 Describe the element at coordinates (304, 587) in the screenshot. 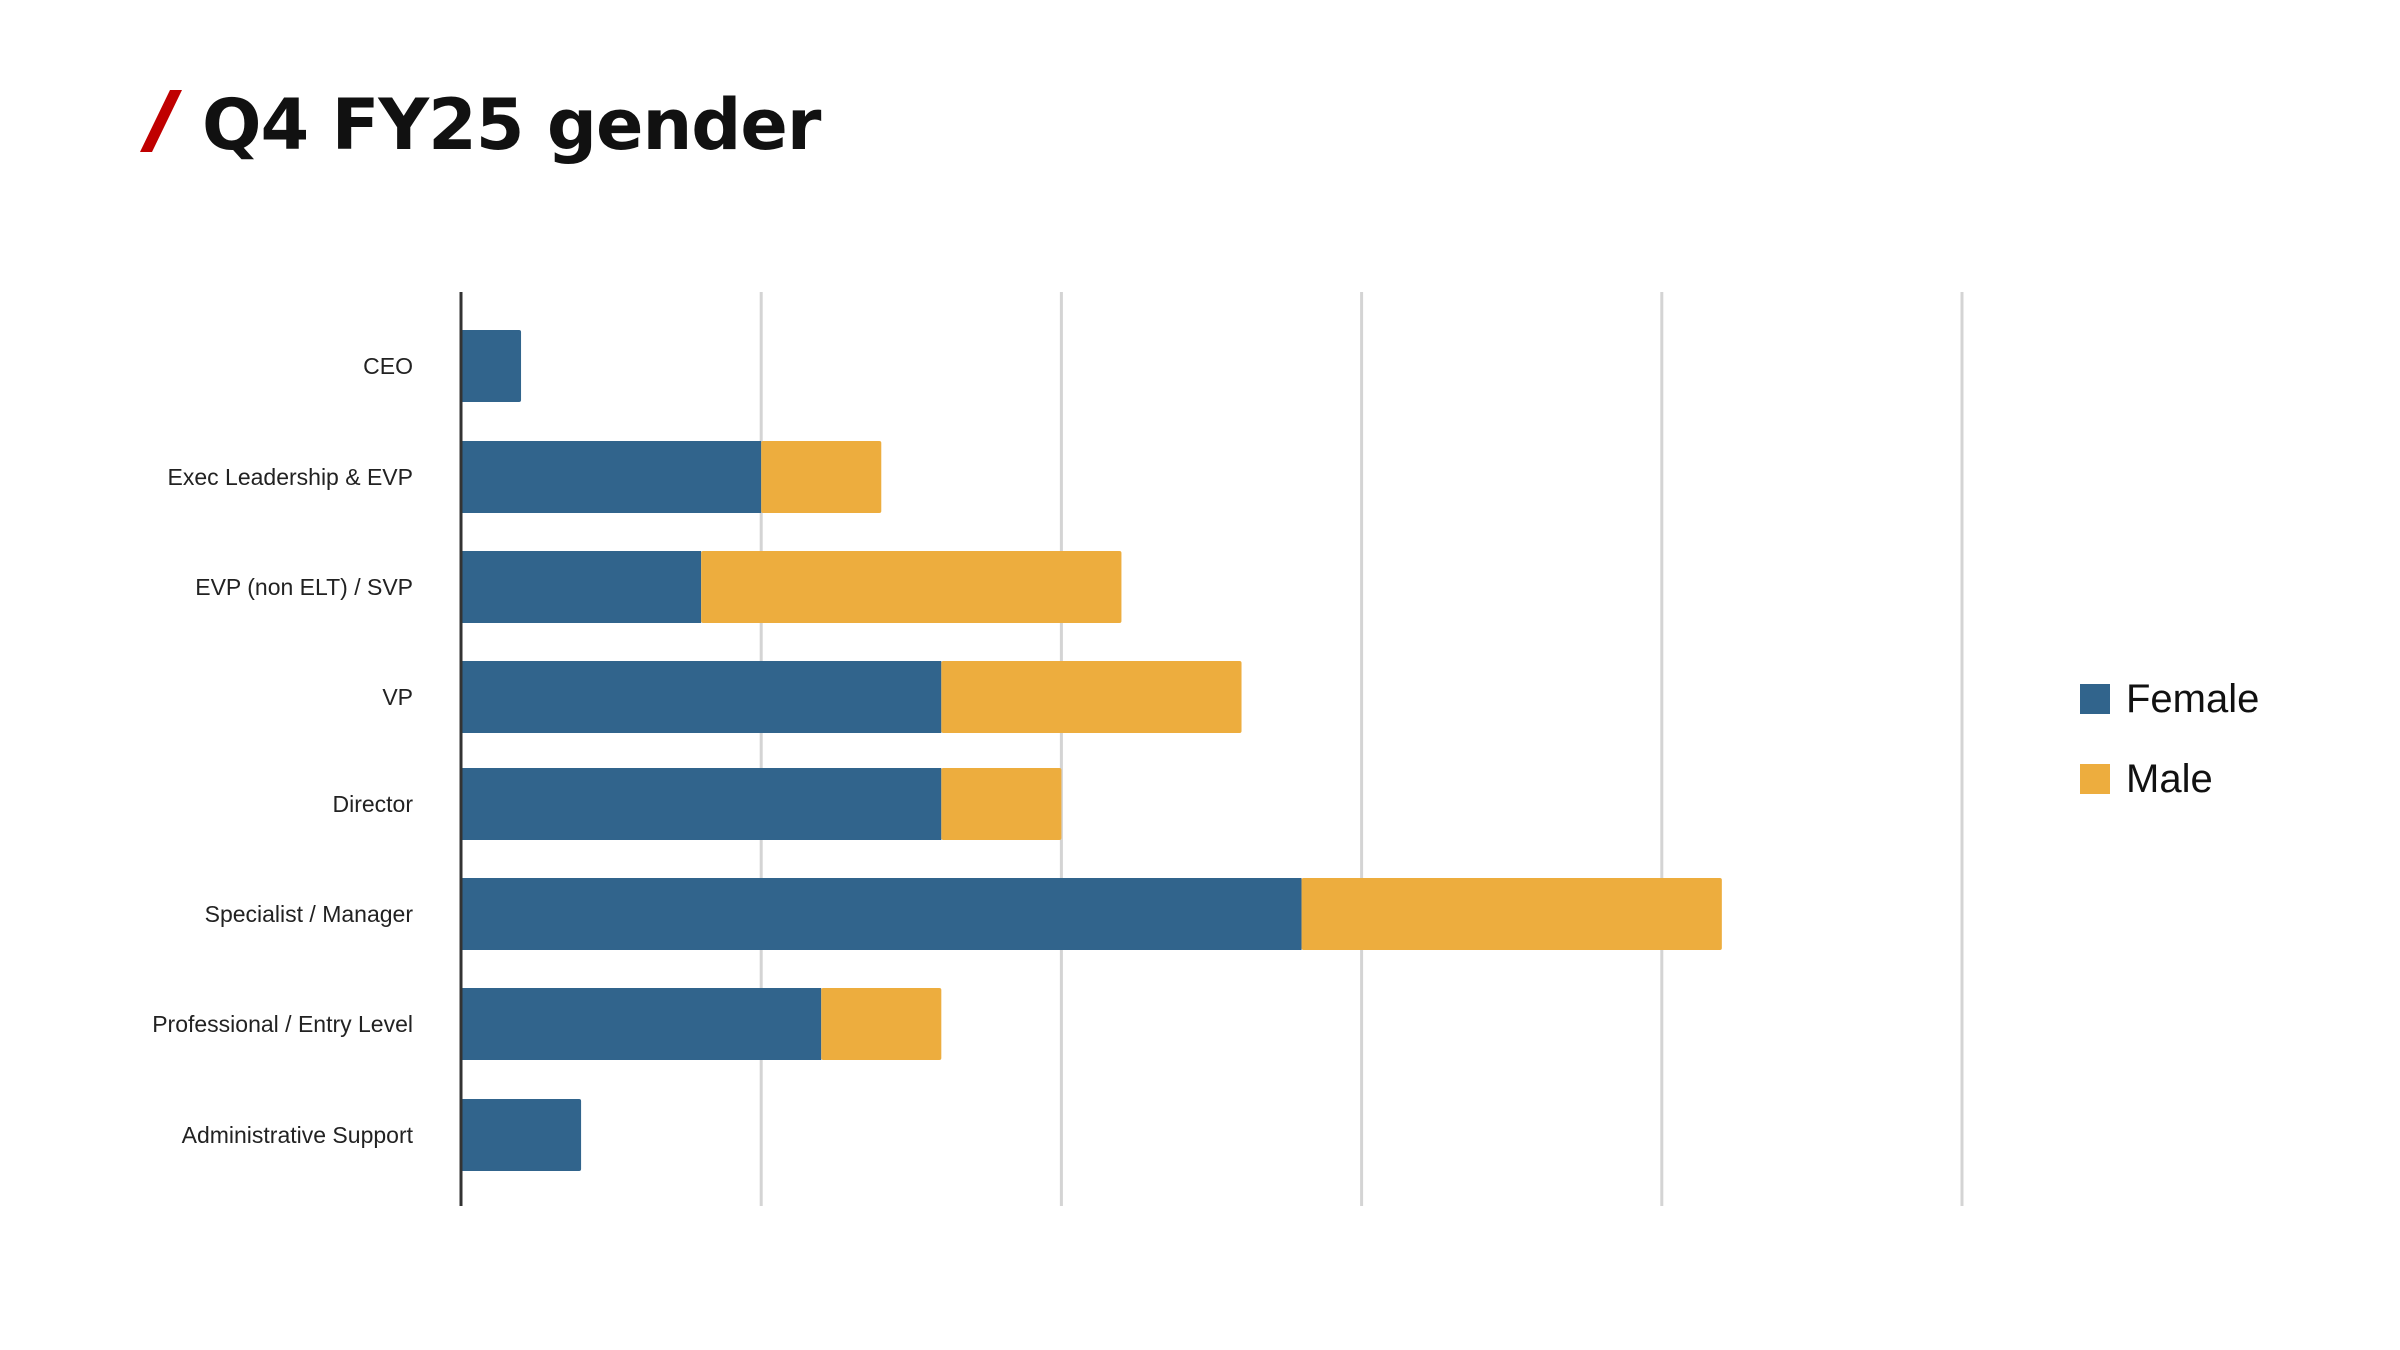

I see `category-label: EVP (non ELT) / SVP` at that location.